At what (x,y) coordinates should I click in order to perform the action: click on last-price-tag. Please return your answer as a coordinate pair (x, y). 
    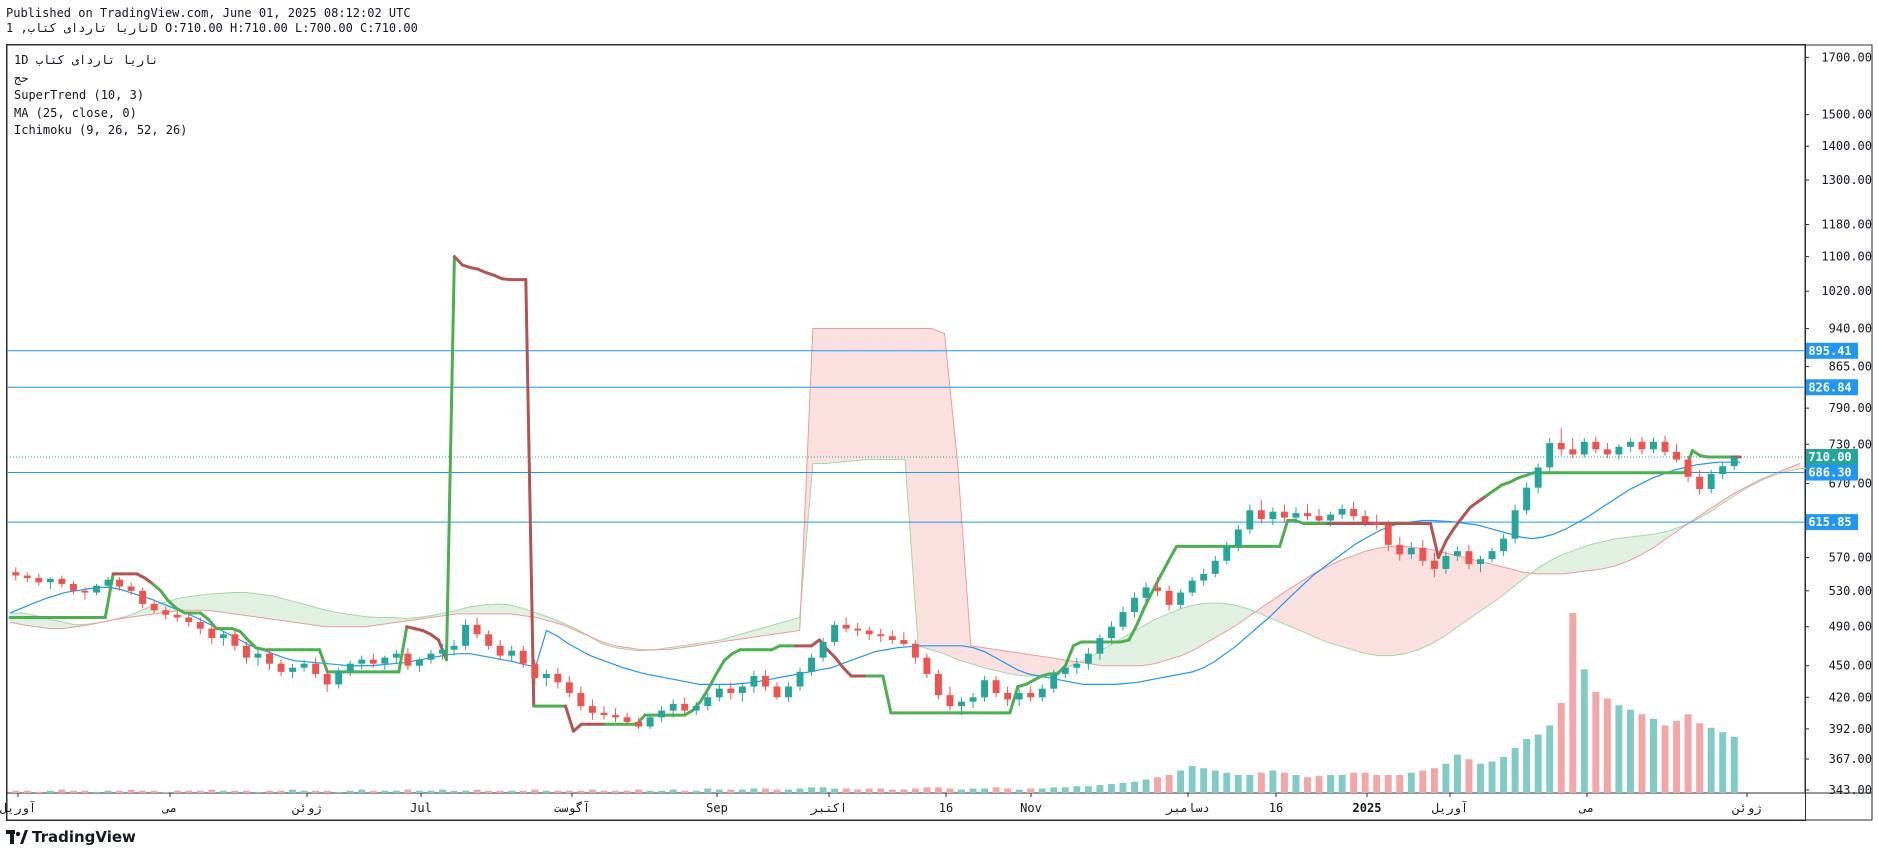
    Looking at the image, I should click on (1832, 456).